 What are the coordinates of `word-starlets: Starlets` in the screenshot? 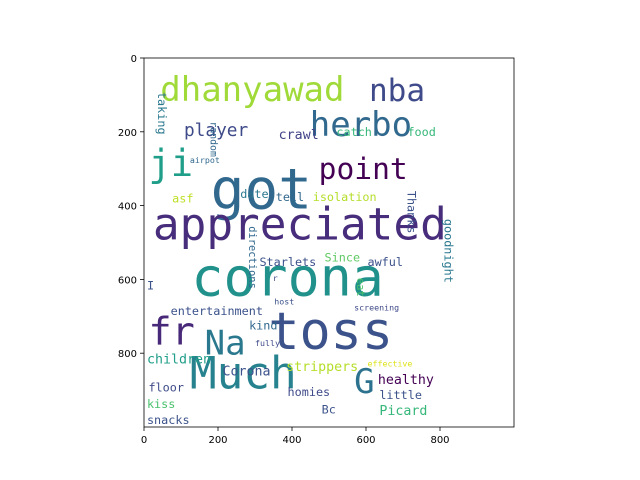 It's located at (287, 262).